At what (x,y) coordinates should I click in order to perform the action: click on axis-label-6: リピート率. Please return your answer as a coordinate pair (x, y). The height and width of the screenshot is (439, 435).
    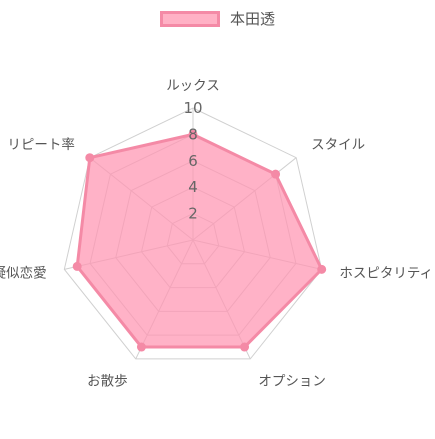
    Looking at the image, I should click on (41, 144).